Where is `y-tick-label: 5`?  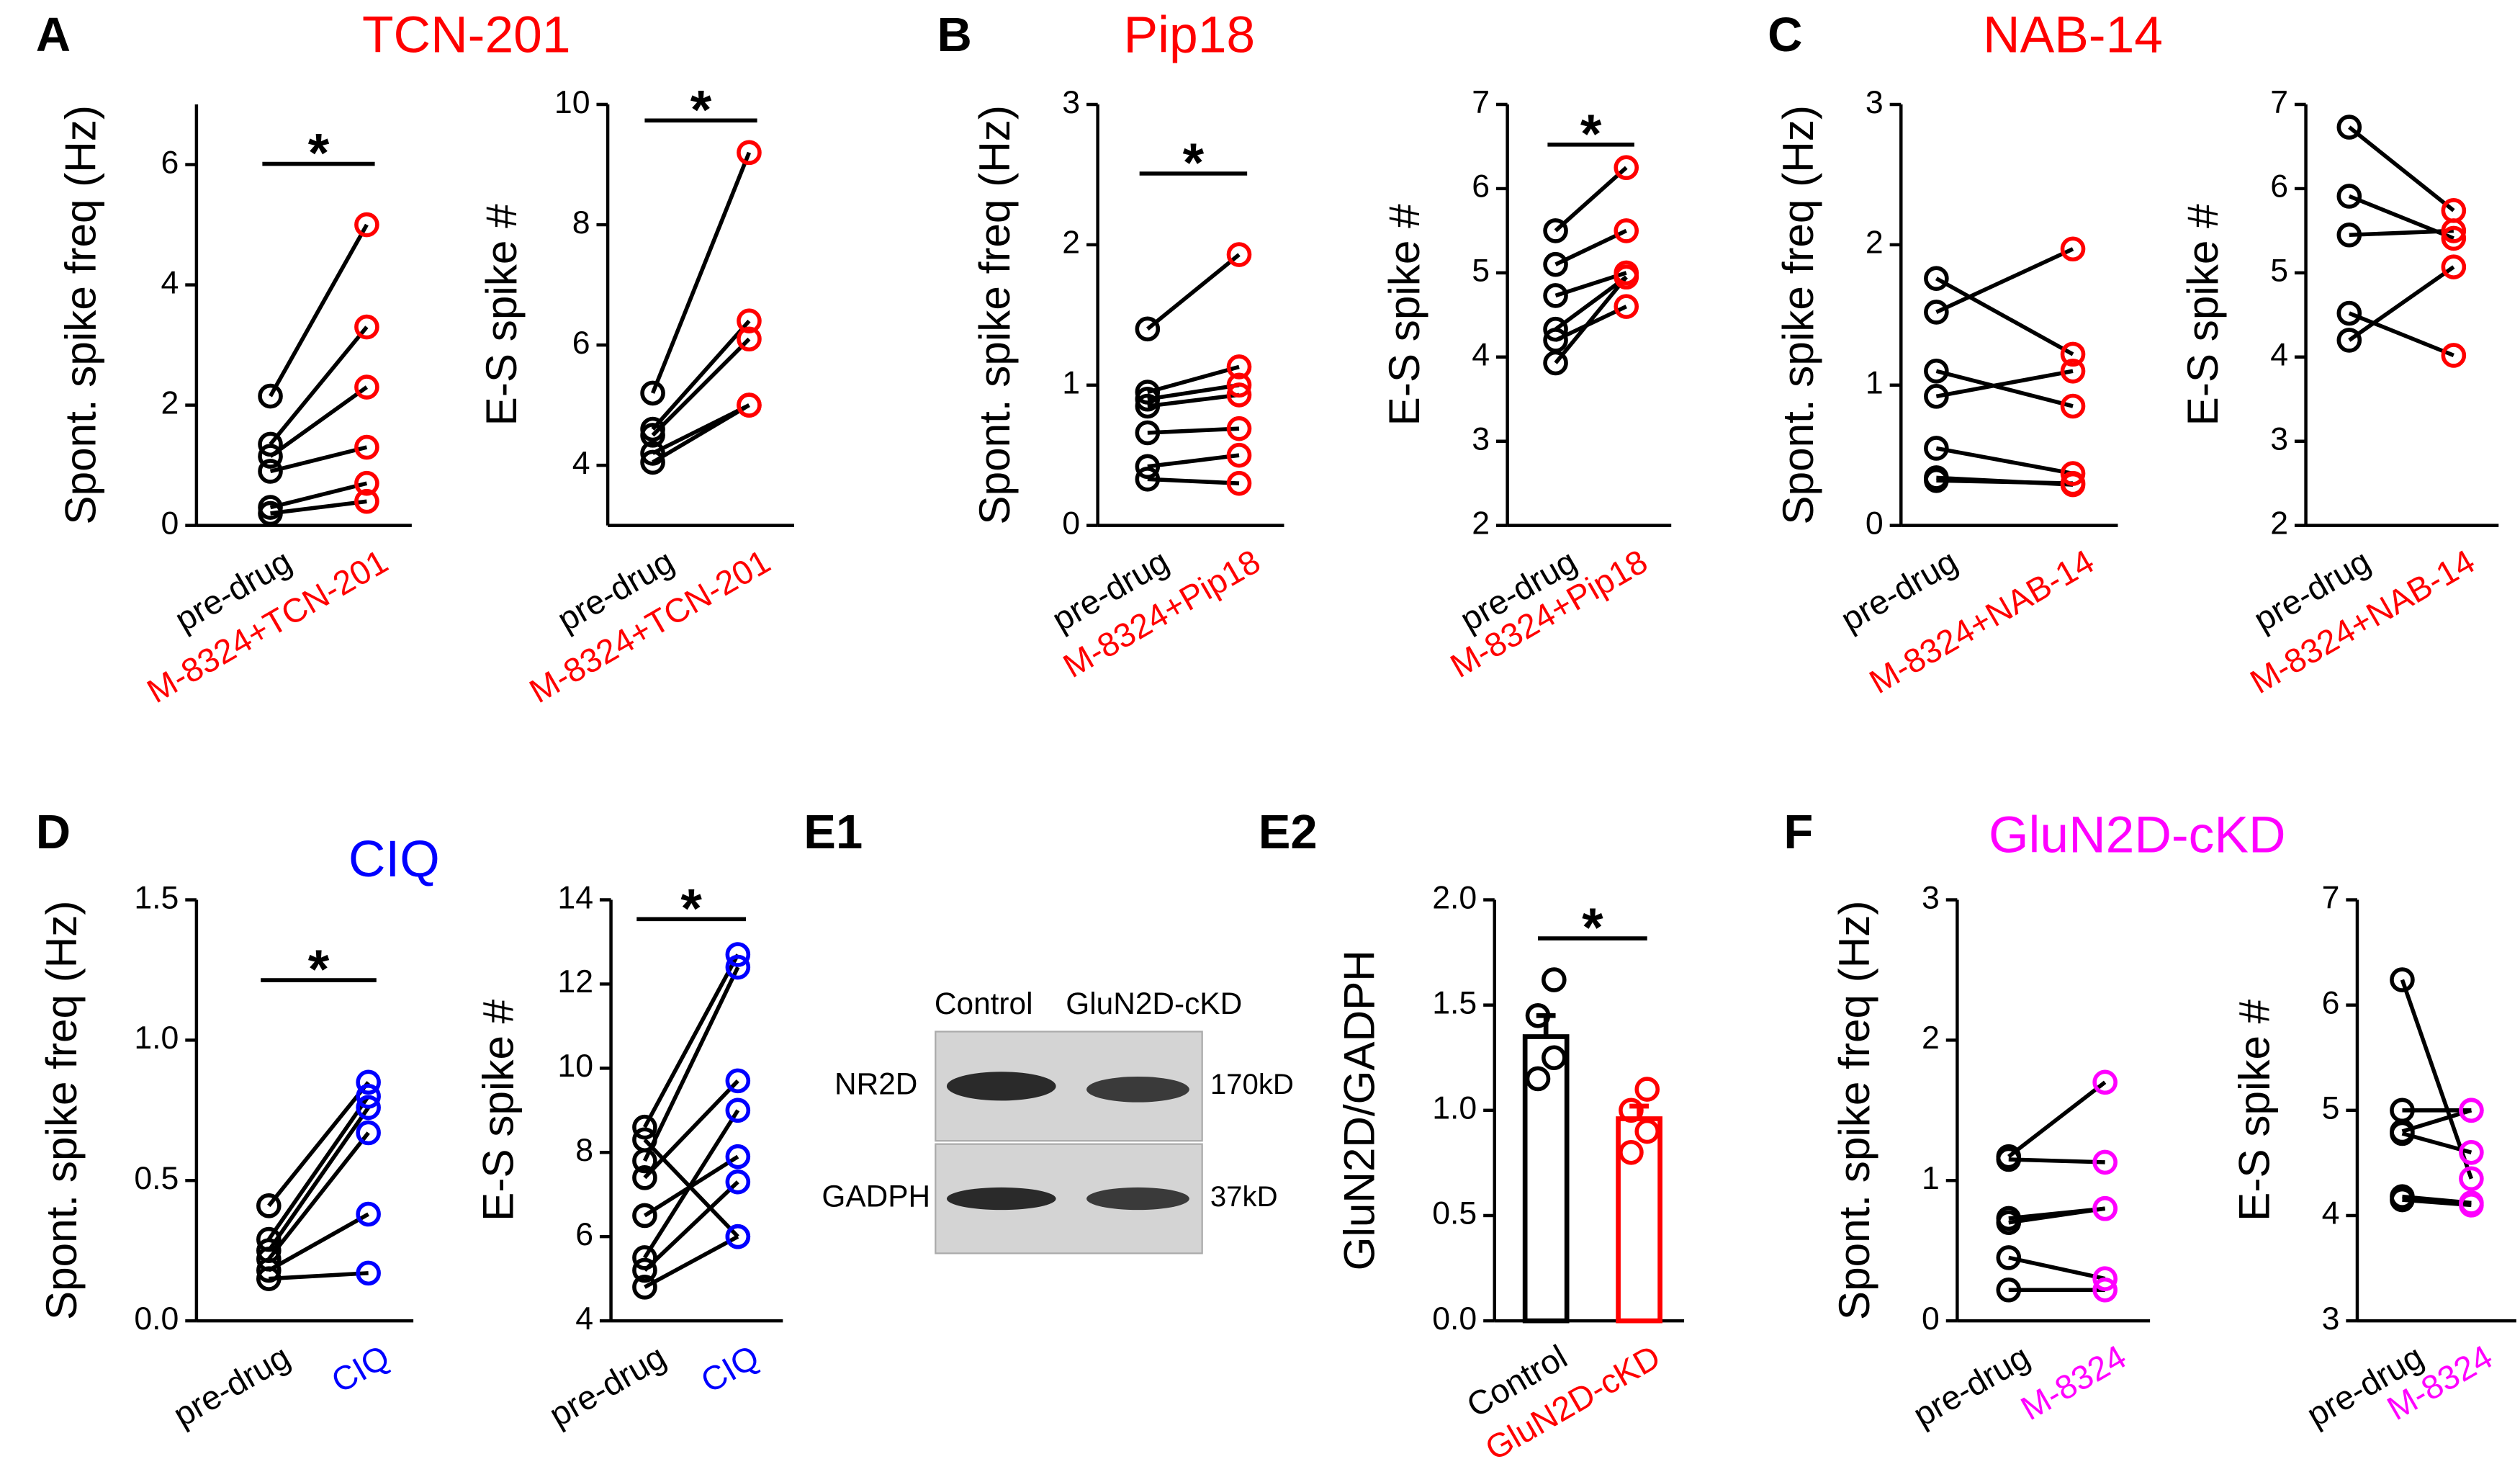
y-tick-label: 5 is located at coordinates (1481, 271).